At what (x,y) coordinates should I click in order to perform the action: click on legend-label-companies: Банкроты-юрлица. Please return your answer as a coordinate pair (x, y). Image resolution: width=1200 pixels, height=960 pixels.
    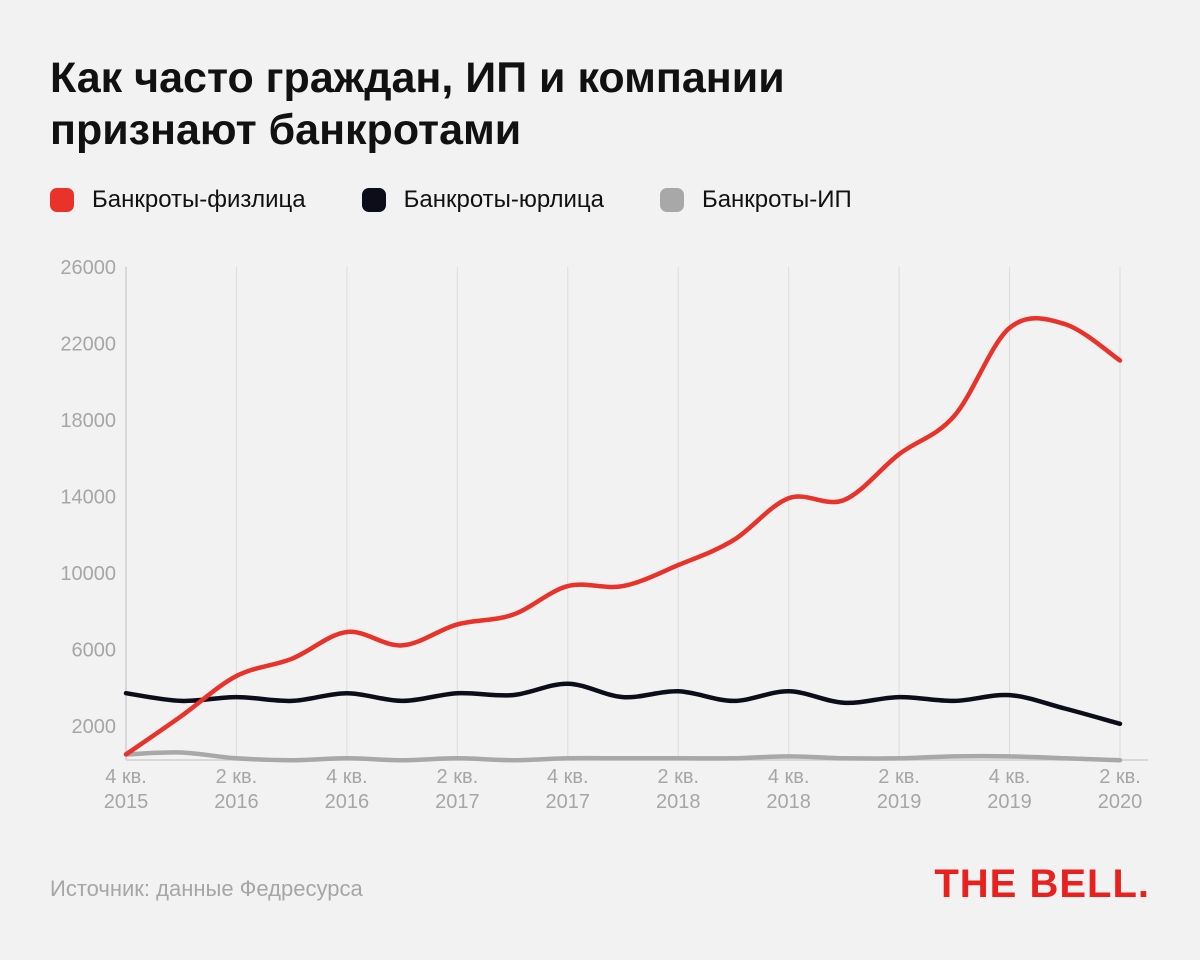
    Looking at the image, I should click on (503, 199).